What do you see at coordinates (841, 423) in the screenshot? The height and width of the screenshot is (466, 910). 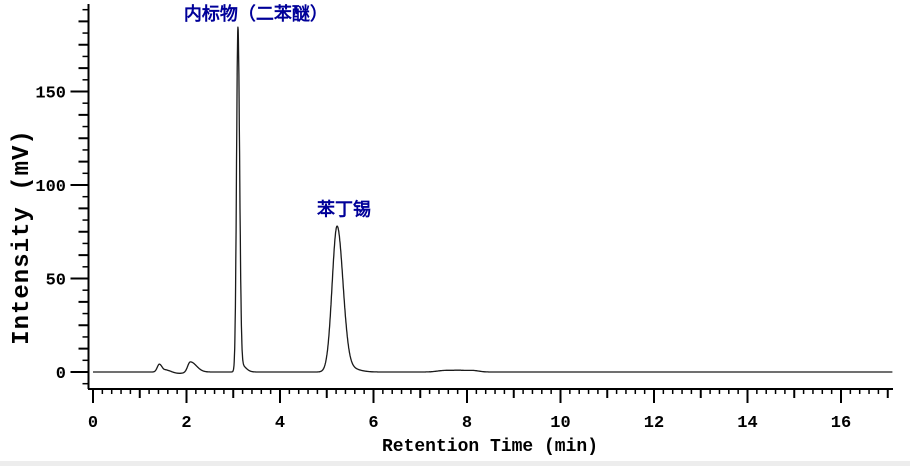 I see `x-tick-label: 16` at bounding box center [841, 423].